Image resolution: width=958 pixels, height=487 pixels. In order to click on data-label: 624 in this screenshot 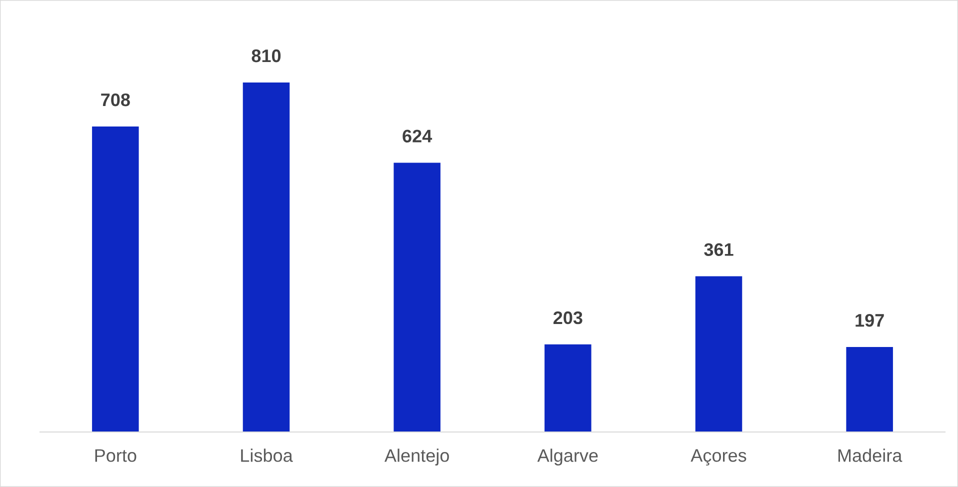, I will do `click(417, 136)`.